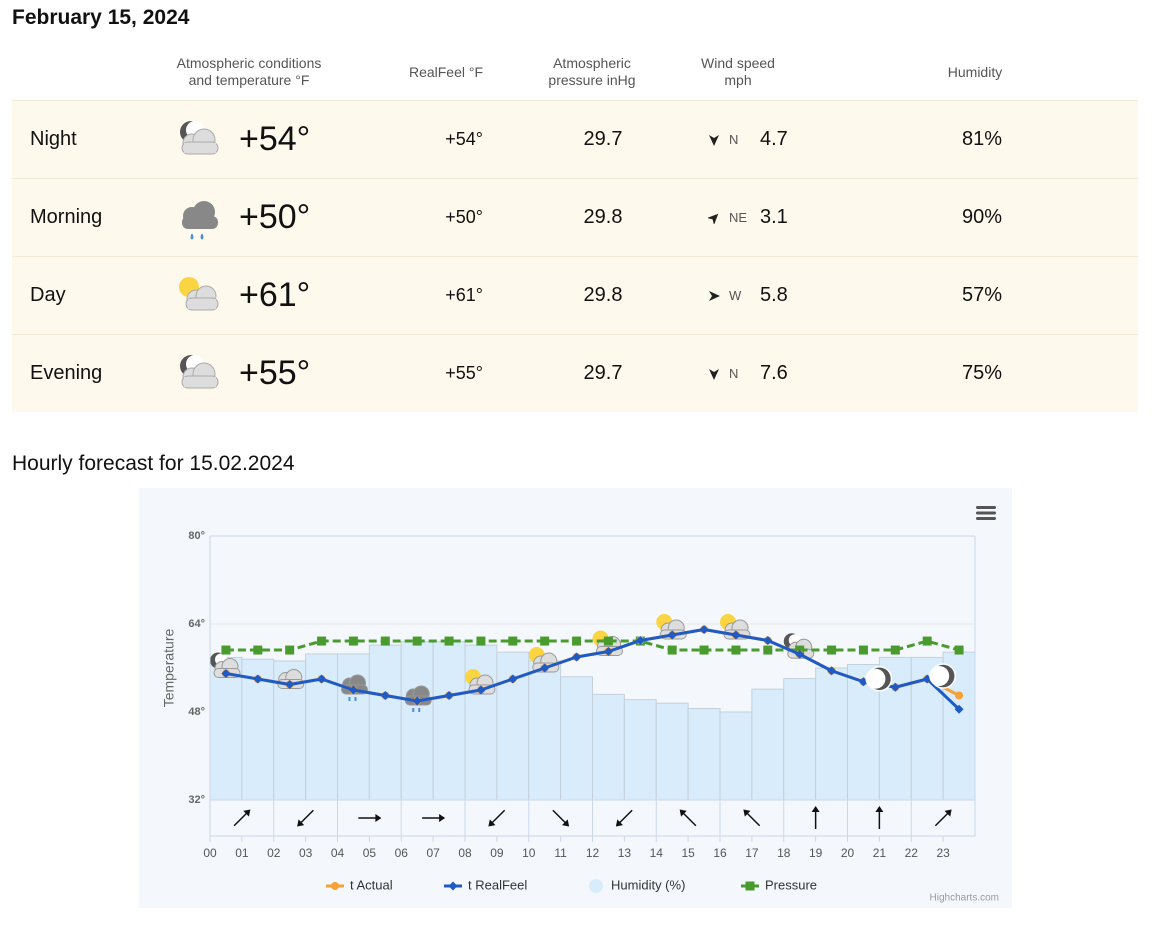 Image resolution: width=1155 pixels, height=939 pixels. I want to click on hourly-title: Hourly forecast for 15.02.2024, so click(153, 463).